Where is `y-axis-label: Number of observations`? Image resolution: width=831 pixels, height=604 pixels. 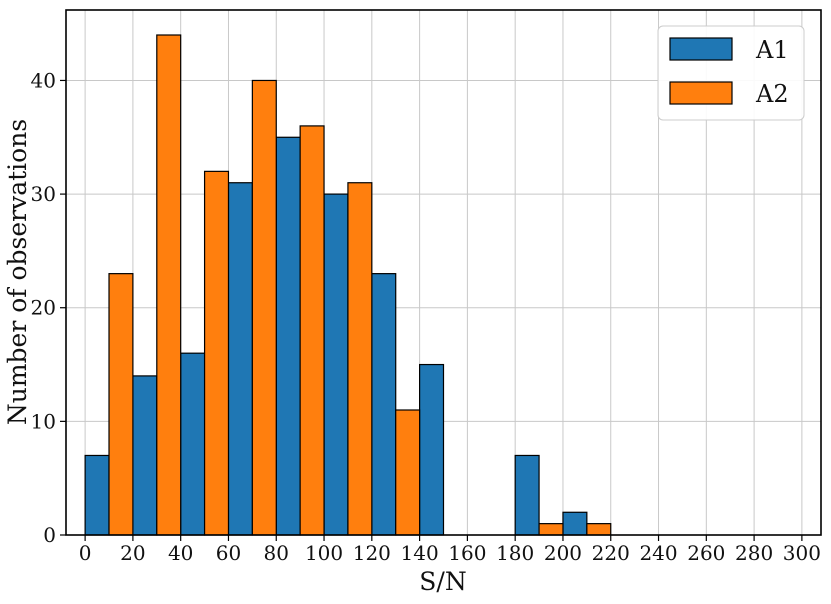
y-axis-label: Number of observations is located at coordinates (17, 272).